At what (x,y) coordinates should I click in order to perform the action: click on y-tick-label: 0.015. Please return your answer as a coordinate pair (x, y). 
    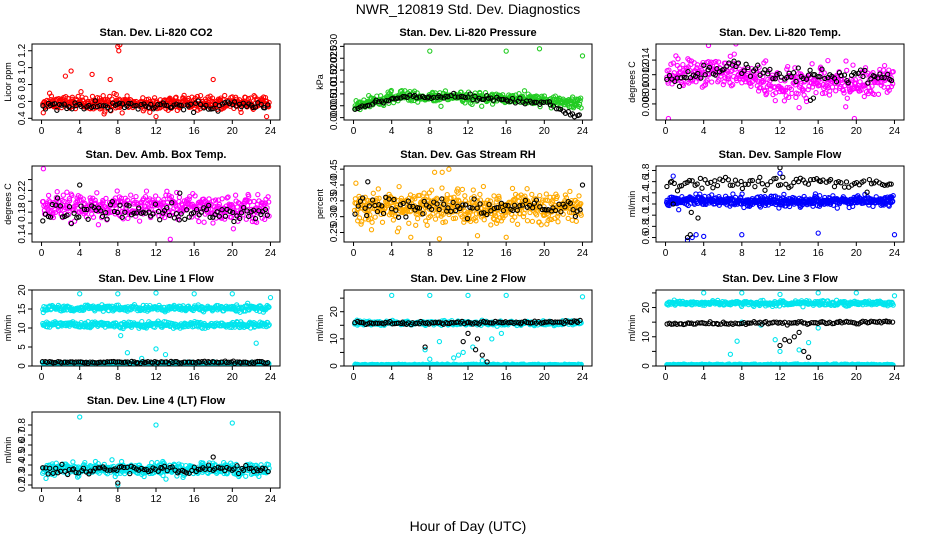
    Looking at the image, I should click on (334, 81).